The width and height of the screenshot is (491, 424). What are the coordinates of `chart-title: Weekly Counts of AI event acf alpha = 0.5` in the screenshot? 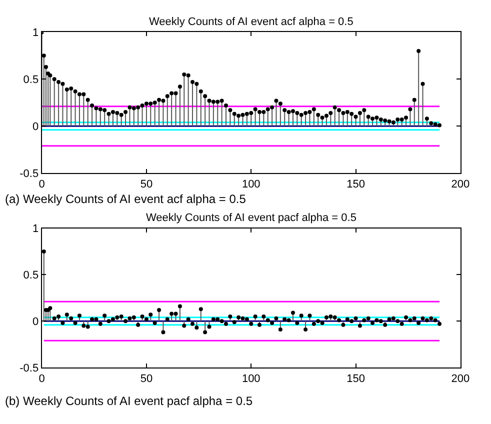 It's located at (251, 22).